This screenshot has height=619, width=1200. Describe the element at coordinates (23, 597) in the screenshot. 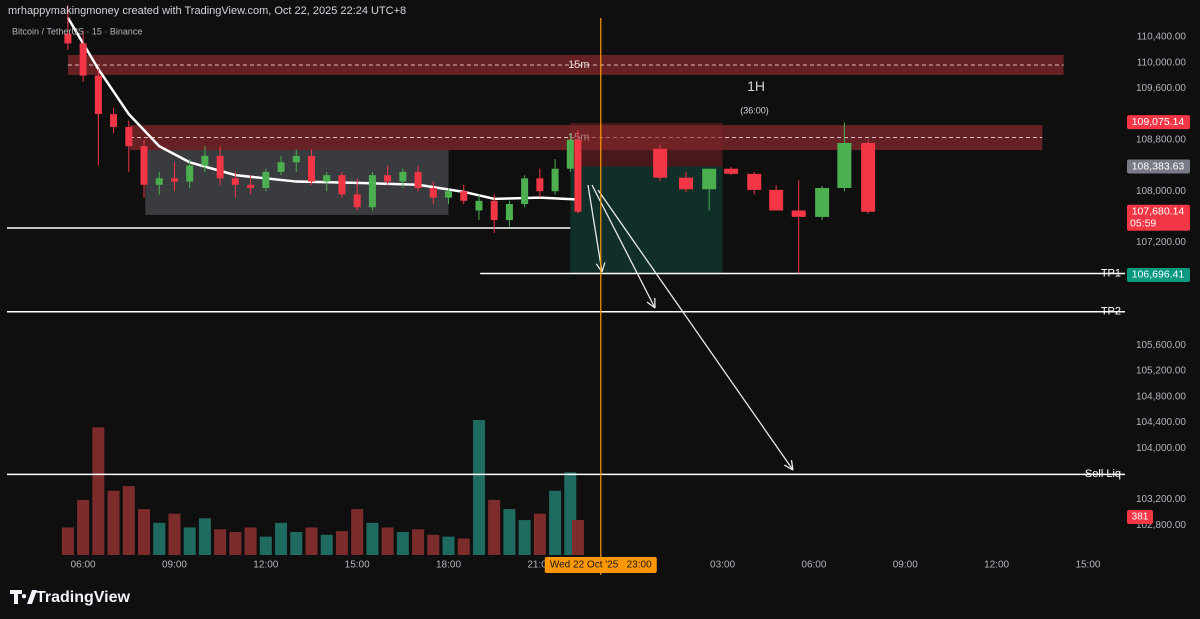

I see `logo-mark` at that location.